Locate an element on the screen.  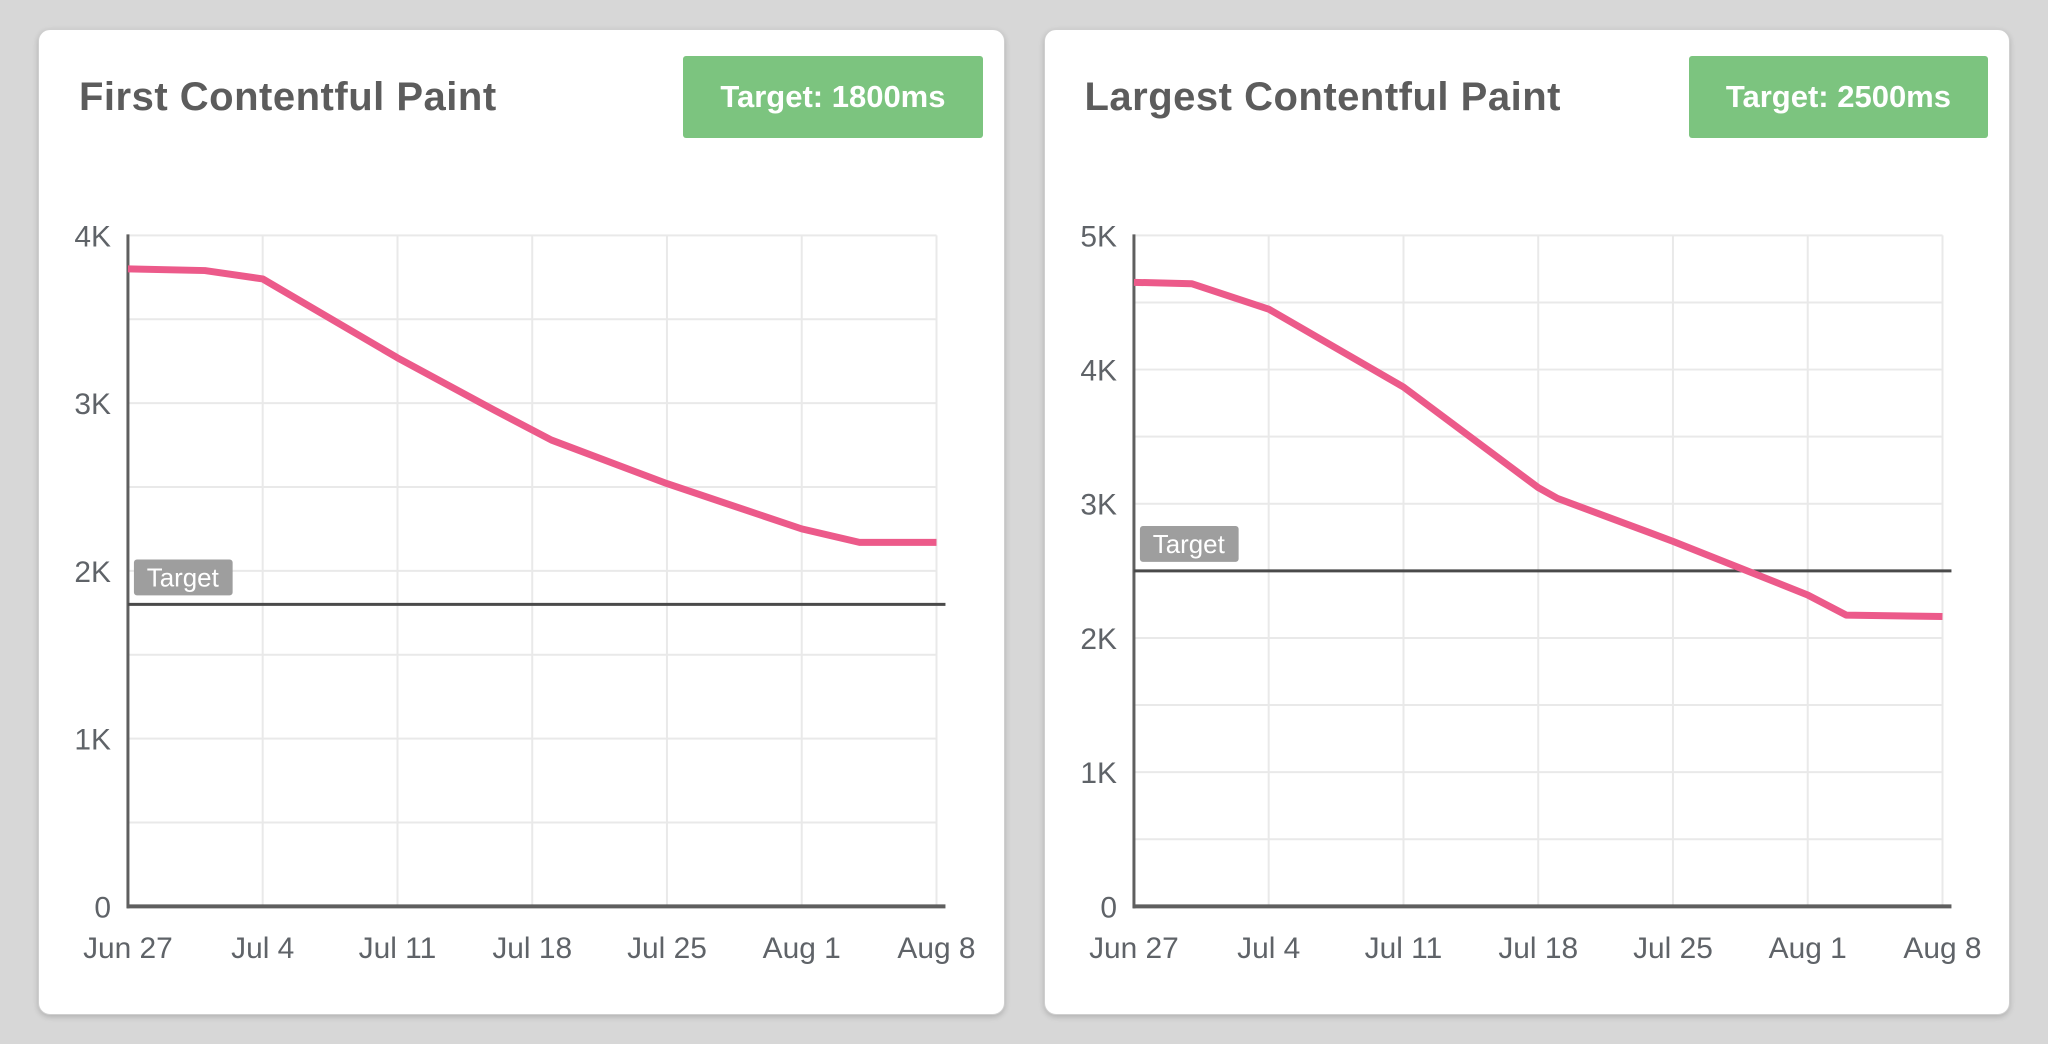
fcp-target-badge: Target: 1800ms is located at coordinates (833, 97).